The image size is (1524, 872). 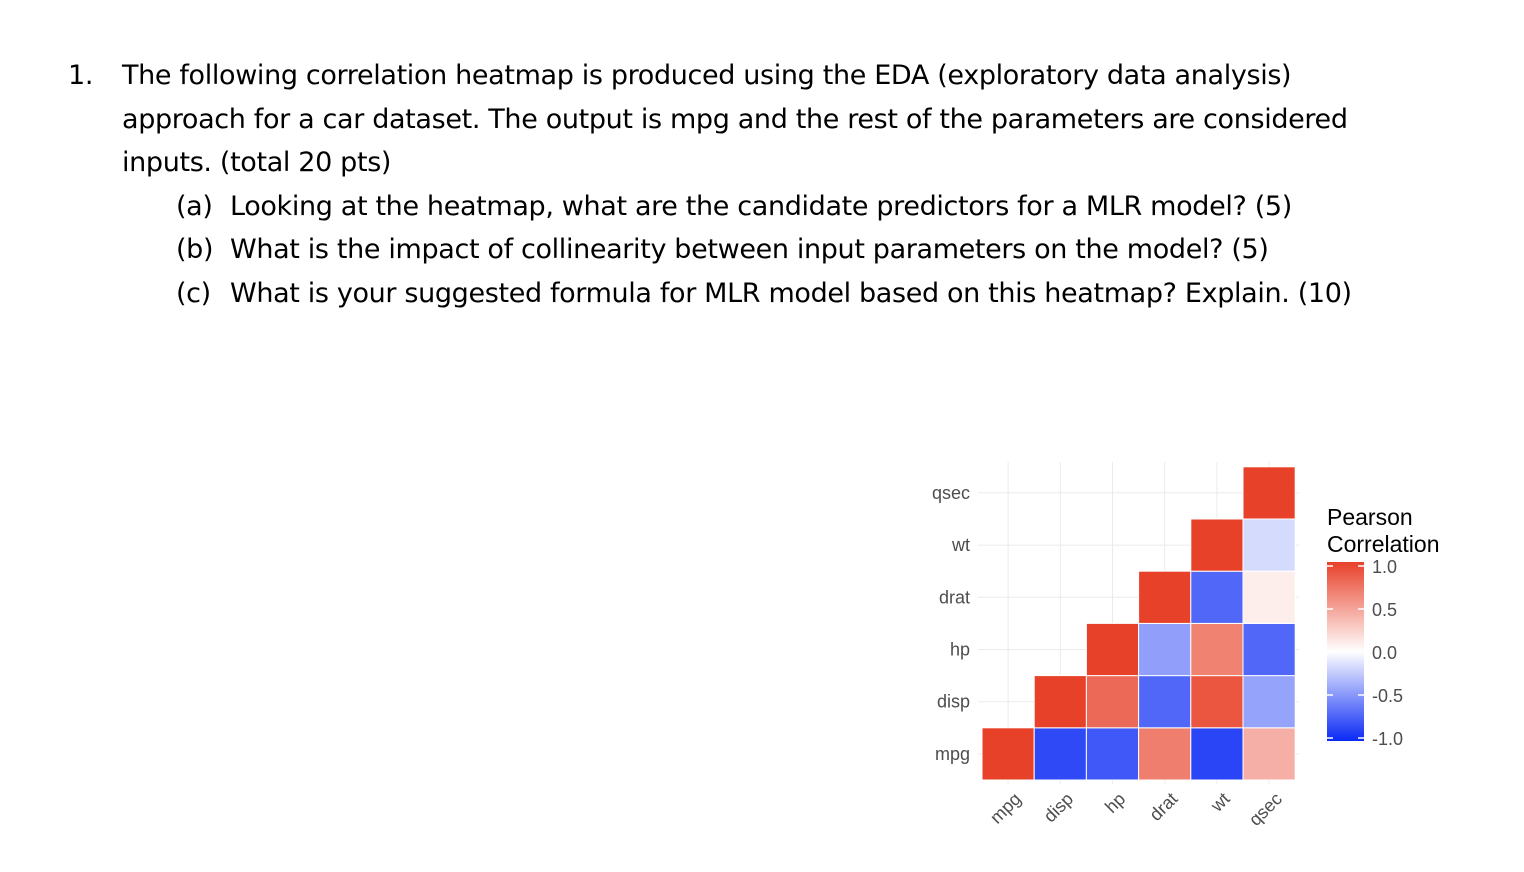 What do you see at coordinates (1217, 597) in the screenshot?
I see `cell-wt-drat` at bounding box center [1217, 597].